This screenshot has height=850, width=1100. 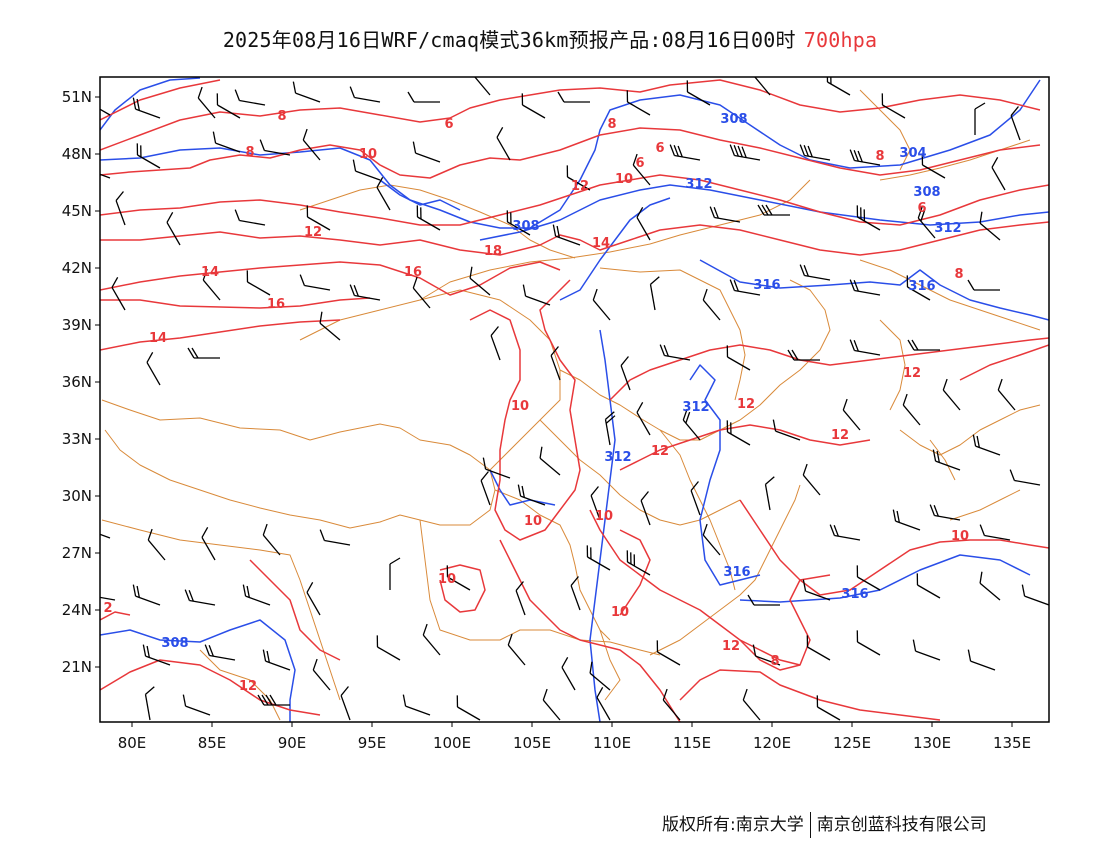 What do you see at coordinates (292, 743) in the screenshot?
I see `lon-label: 90E` at bounding box center [292, 743].